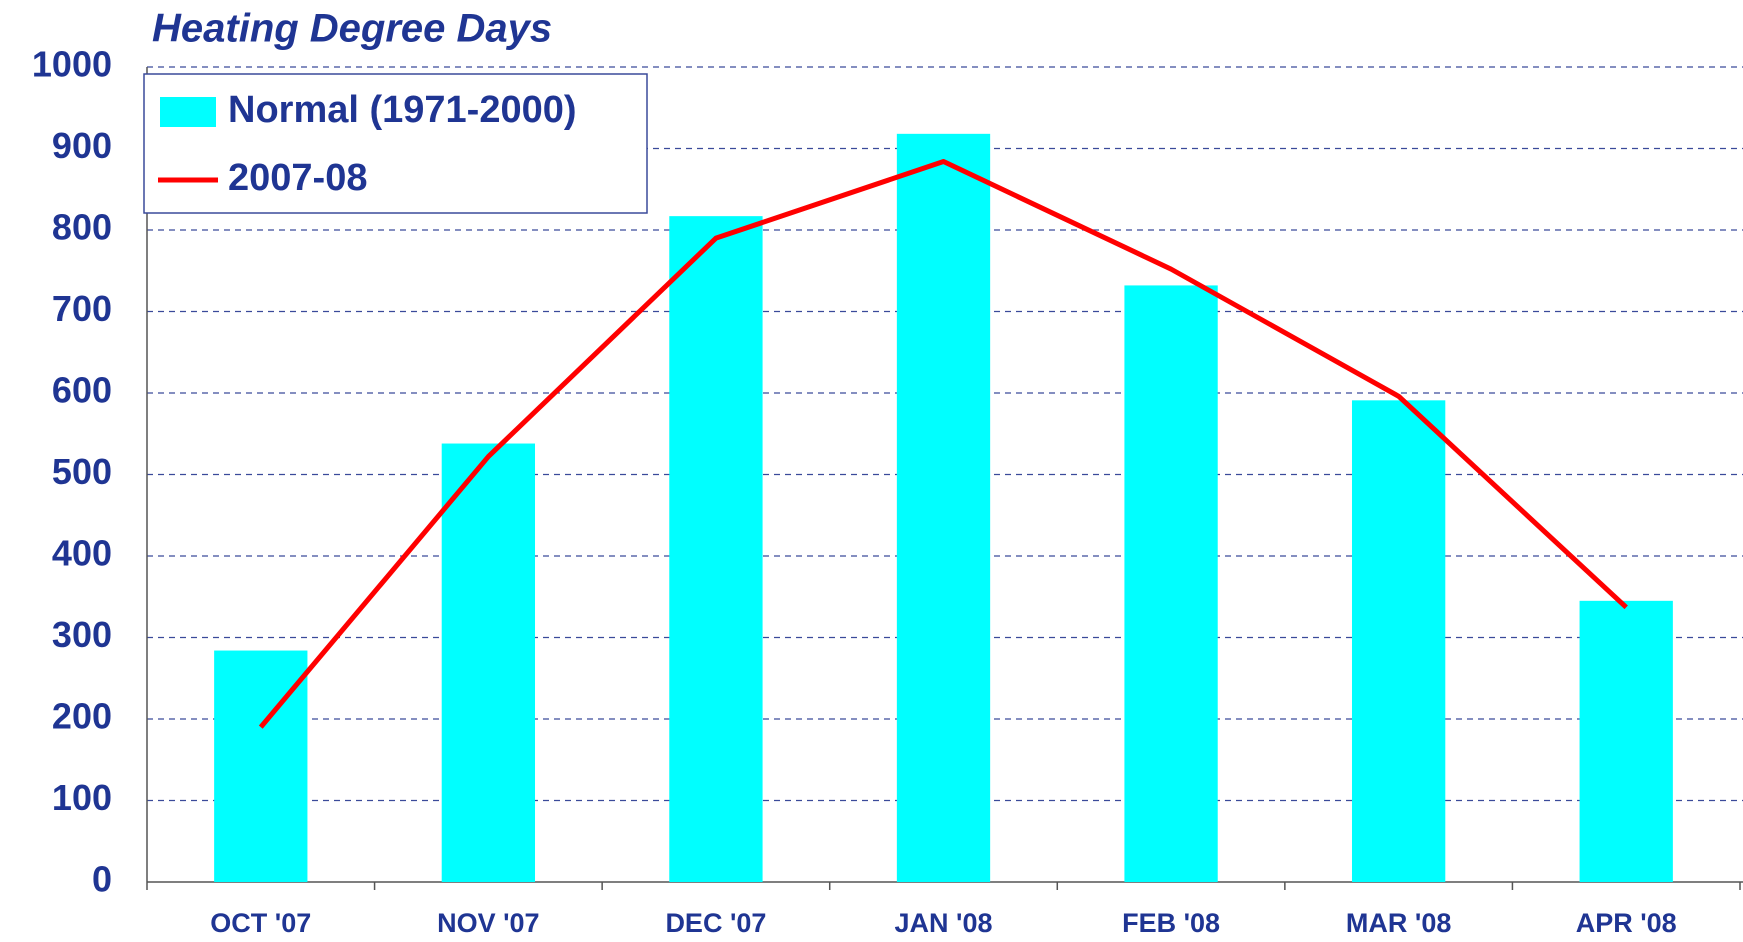  What do you see at coordinates (82, 553) in the screenshot?
I see `y-tick-label: 400` at bounding box center [82, 553].